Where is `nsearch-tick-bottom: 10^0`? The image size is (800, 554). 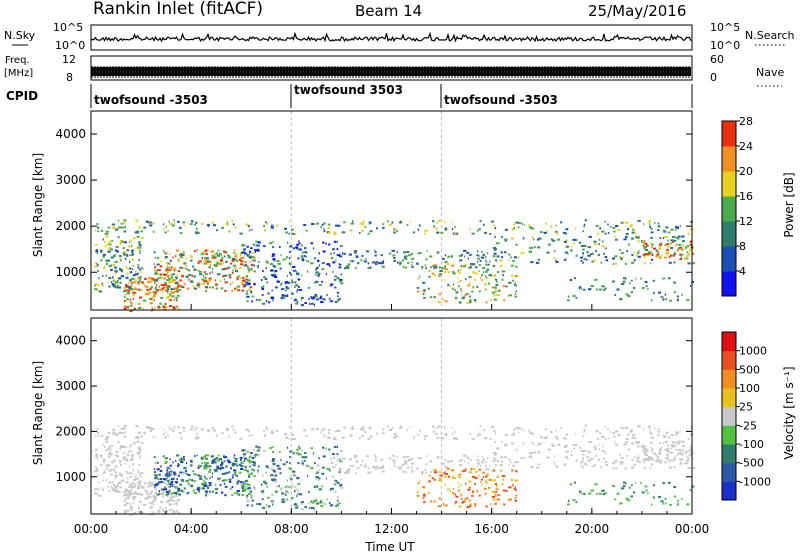 nsearch-tick-bottom: 10^0 is located at coordinates (725, 45).